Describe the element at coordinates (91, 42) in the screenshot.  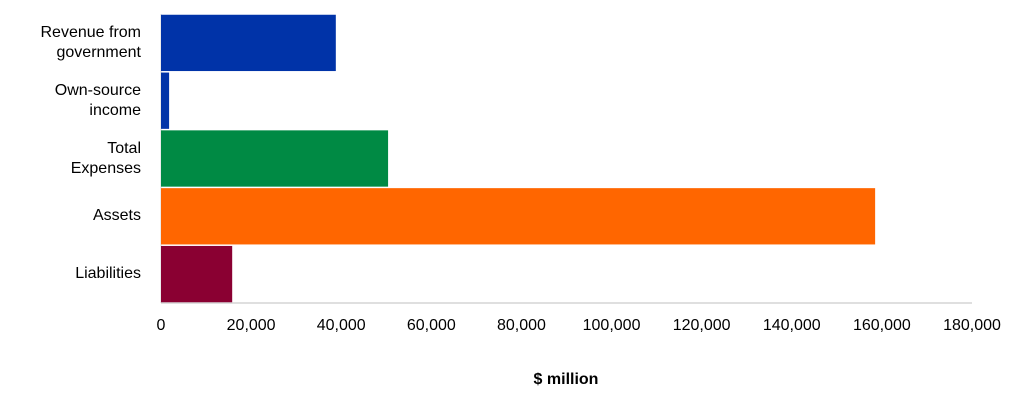
I see `y-tick-label: Revenue from government` at that location.